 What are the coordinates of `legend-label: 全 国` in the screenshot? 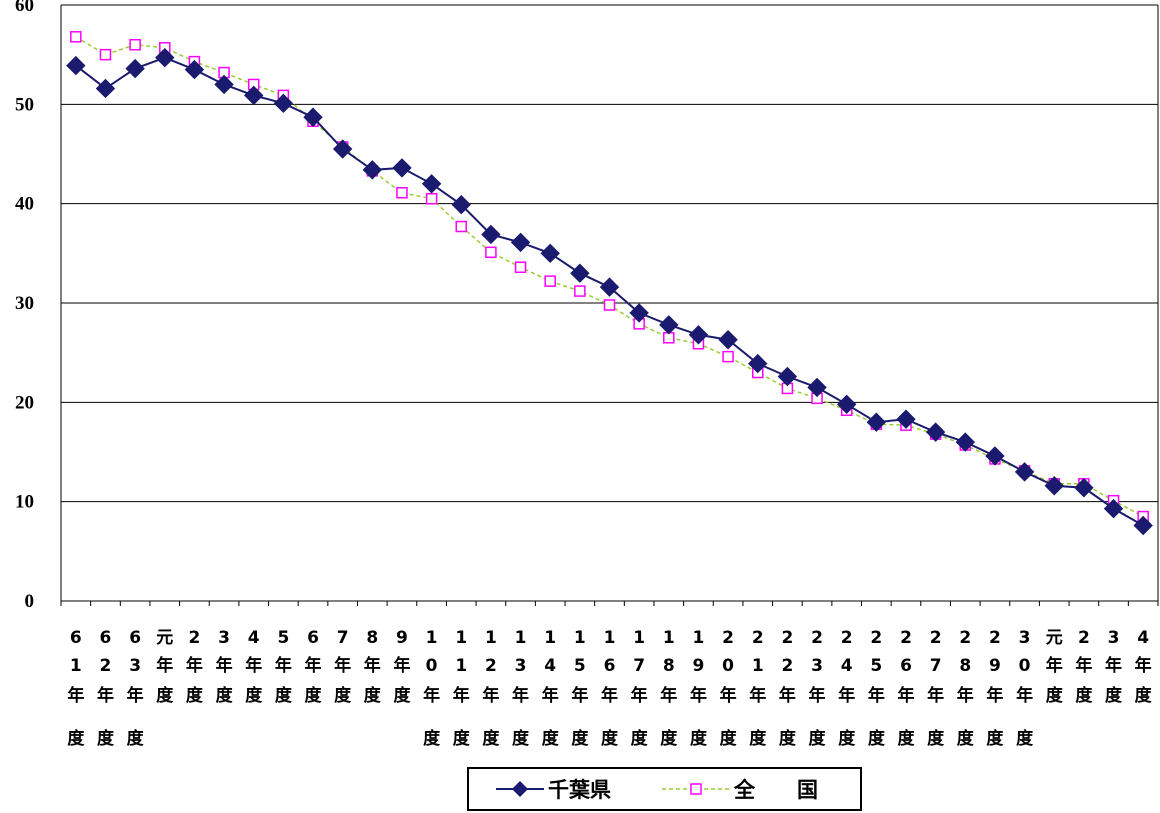 It's located at (775, 790).